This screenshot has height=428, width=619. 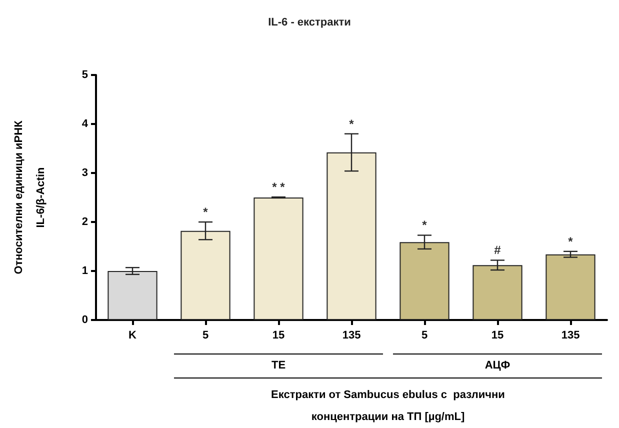 I want to click on text: АЦФ, so click(x=497, y=366).